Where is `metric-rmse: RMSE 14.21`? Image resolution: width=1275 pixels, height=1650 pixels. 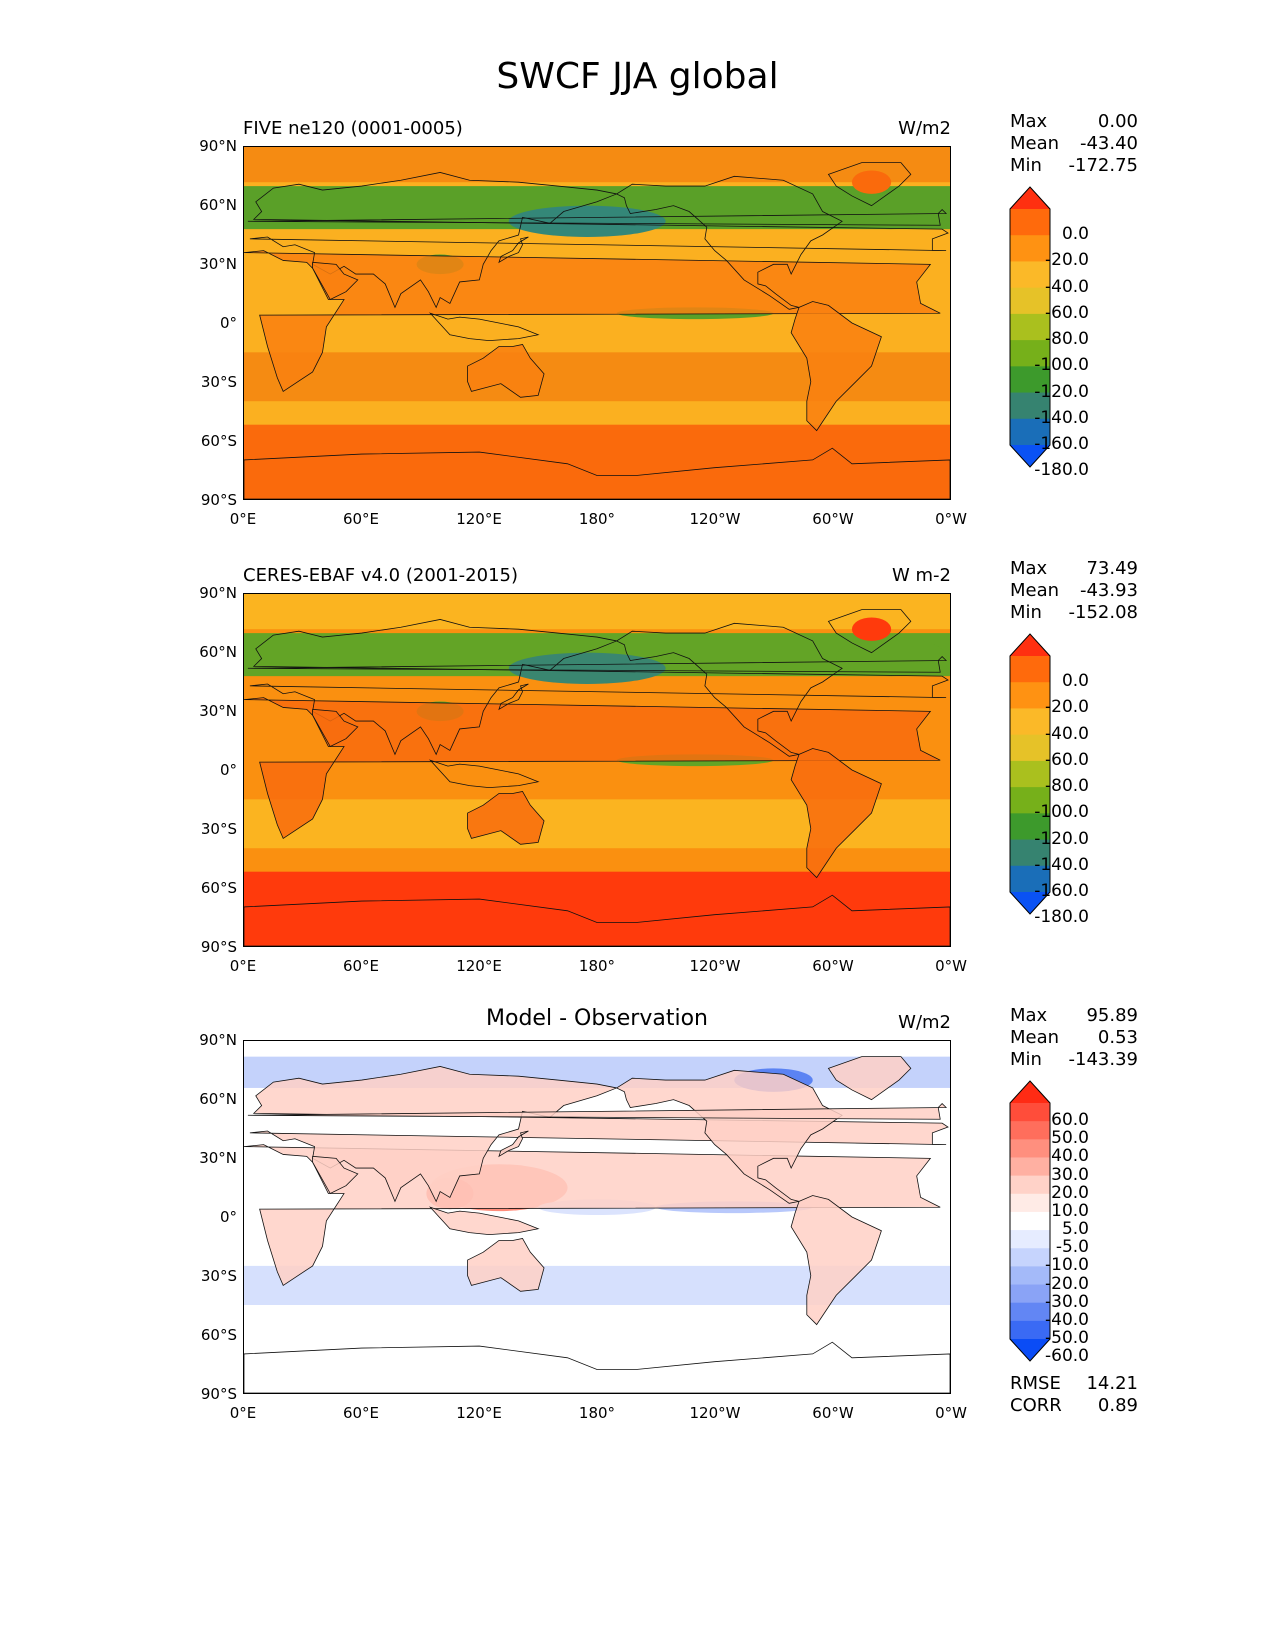
metric-rmse: RMSE 14.21 is located at coordinates (1074, 1384).